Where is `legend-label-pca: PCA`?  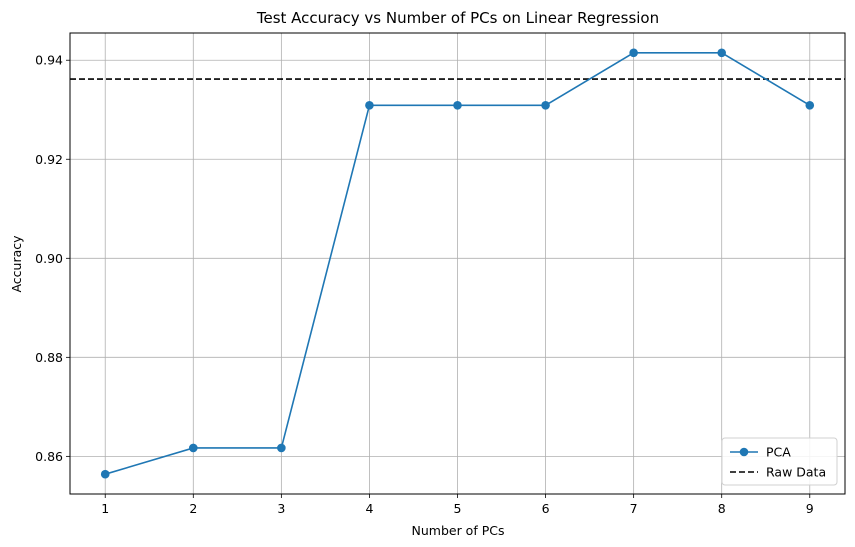
legend-label-pca: PCA is located at coordinates (778, 452).